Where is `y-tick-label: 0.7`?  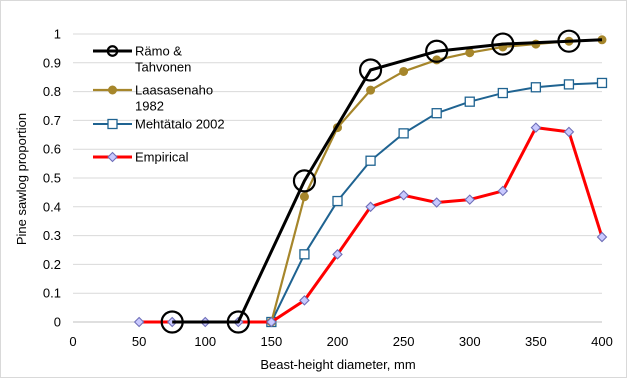 y-tick-label: 0.7 is located at coordinates (52, 120).